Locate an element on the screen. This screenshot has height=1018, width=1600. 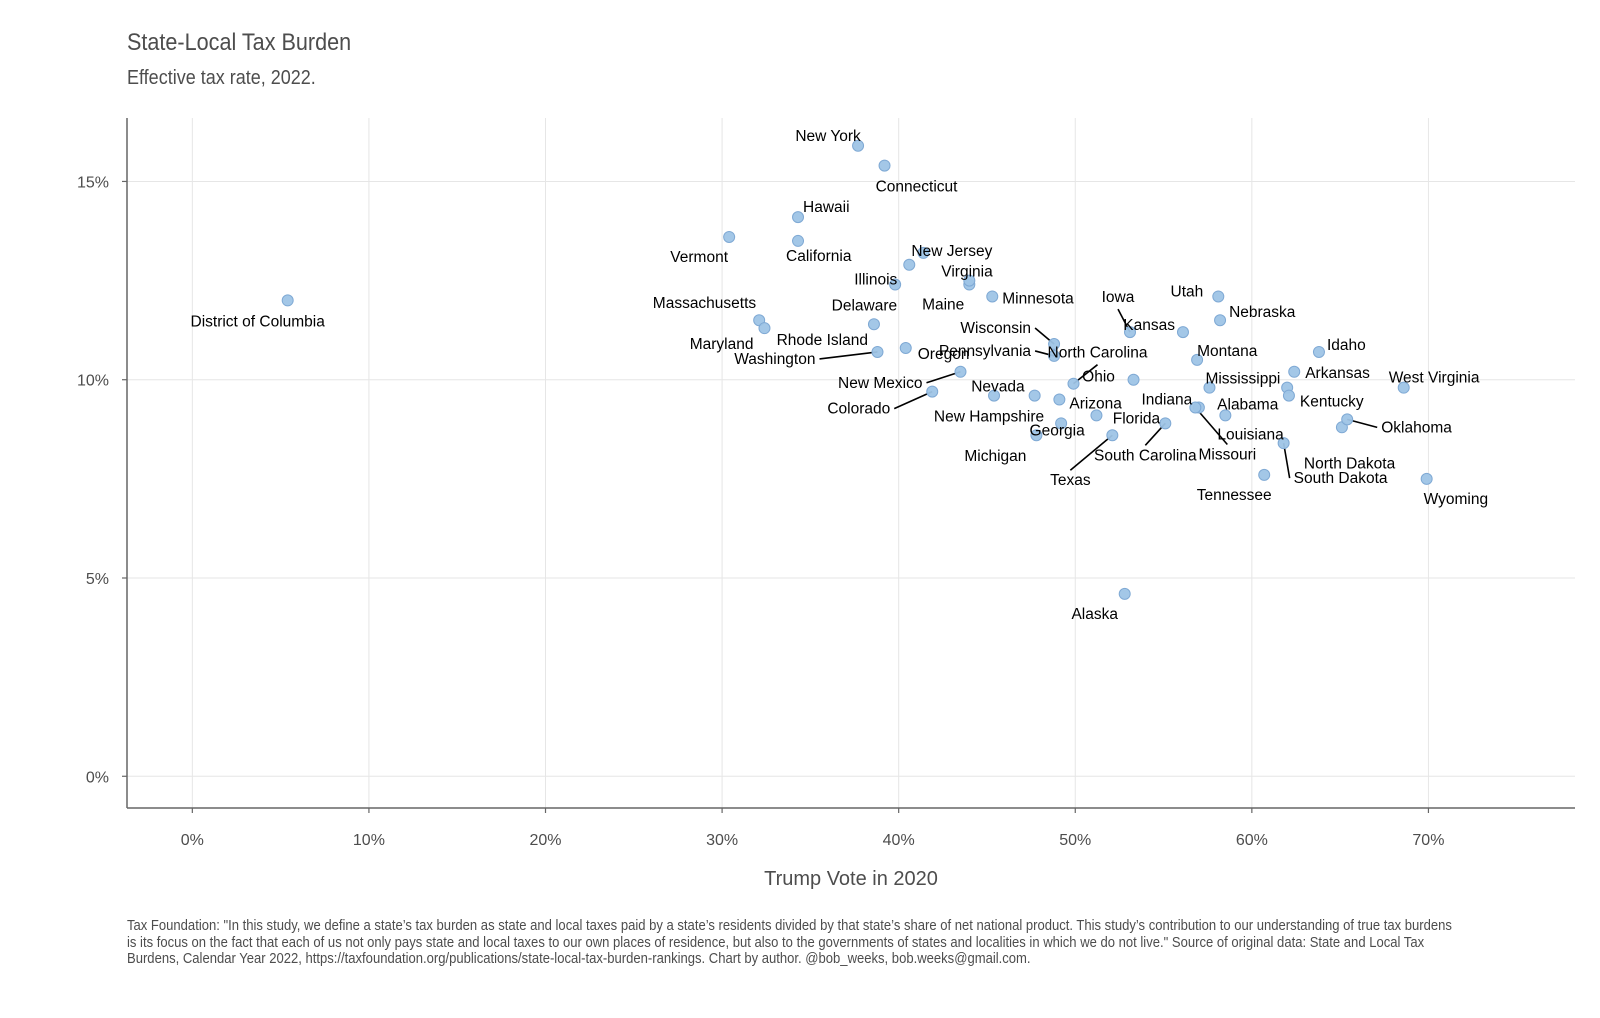
x-tick-label: 0% is located at coordinates (192, 840).